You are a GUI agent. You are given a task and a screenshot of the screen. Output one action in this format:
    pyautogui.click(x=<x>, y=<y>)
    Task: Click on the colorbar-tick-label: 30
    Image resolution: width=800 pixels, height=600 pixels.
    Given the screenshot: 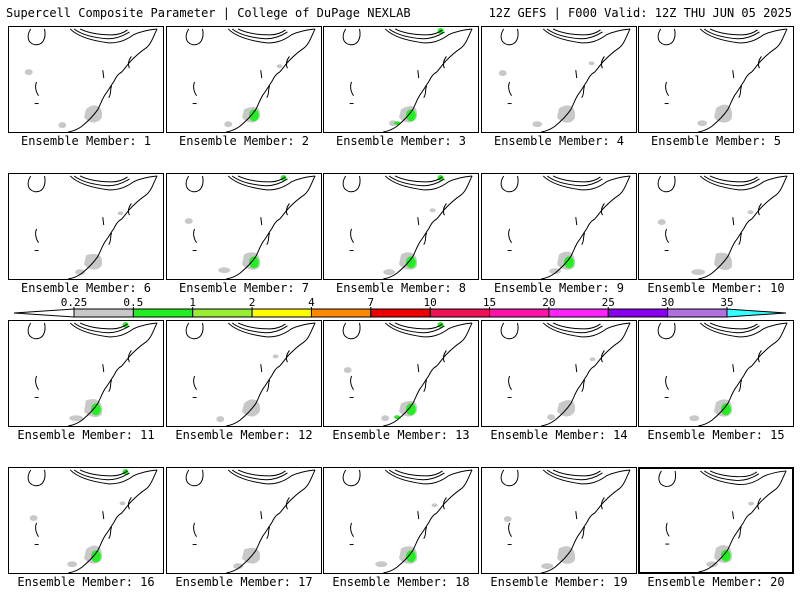 What is the action you would take?
    pyautogui.click(x=667, y=302)
    